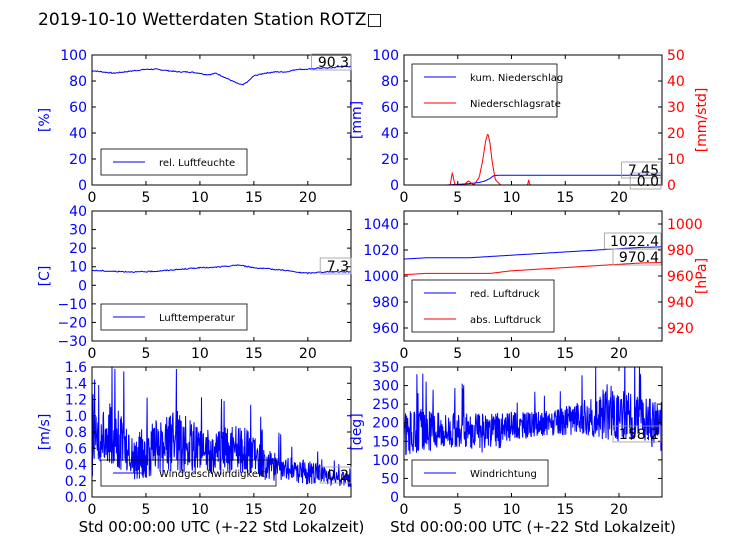 Image resolution: width=736 pixels, height=552 pixels. What do you see at coordinates (72, 342) in the screenshot?
I see `y-tick-label: −30` at bounding box center [72, 342].